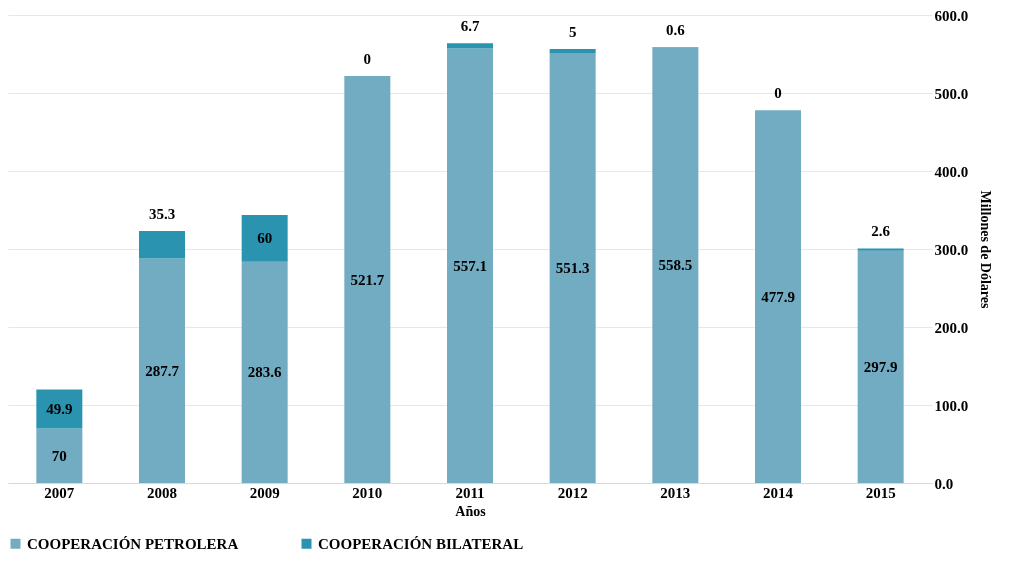 This screenshot has height=581, width=1032. What do you see at coordinates (471, 511) in the screenshot?
I see `x-axis-title: Años` at bounding box center [471, 511].